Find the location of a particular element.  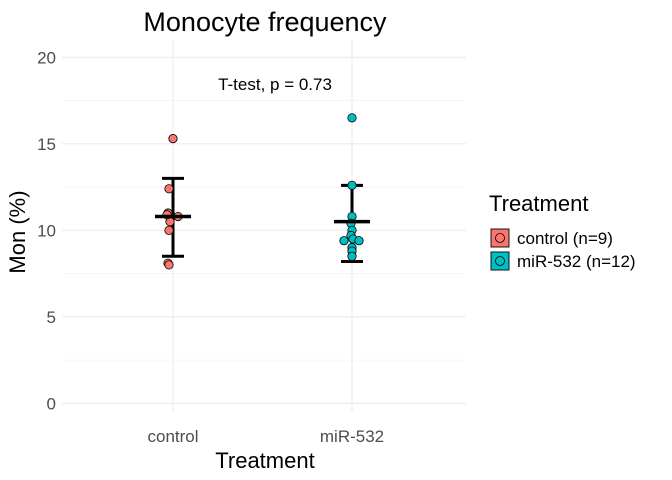

data-points is located at coordinates (263, 191).